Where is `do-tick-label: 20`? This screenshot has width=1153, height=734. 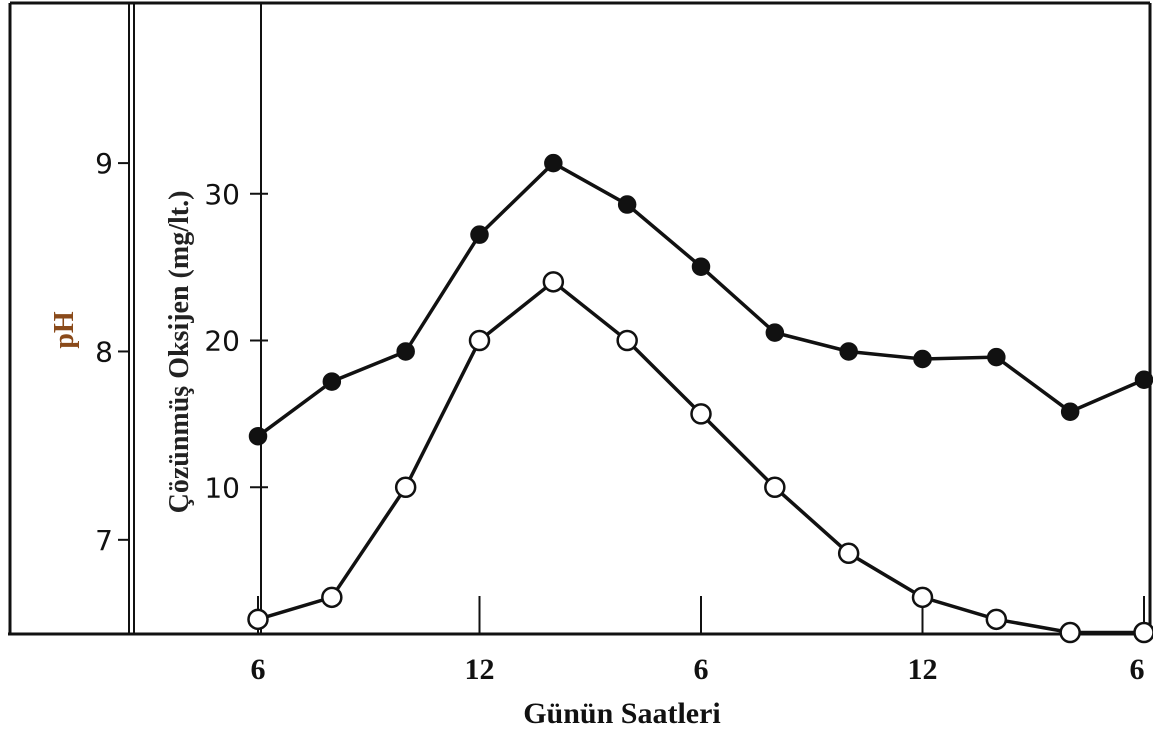 do-tick-label: 20 is located at coordinates (222, 341).